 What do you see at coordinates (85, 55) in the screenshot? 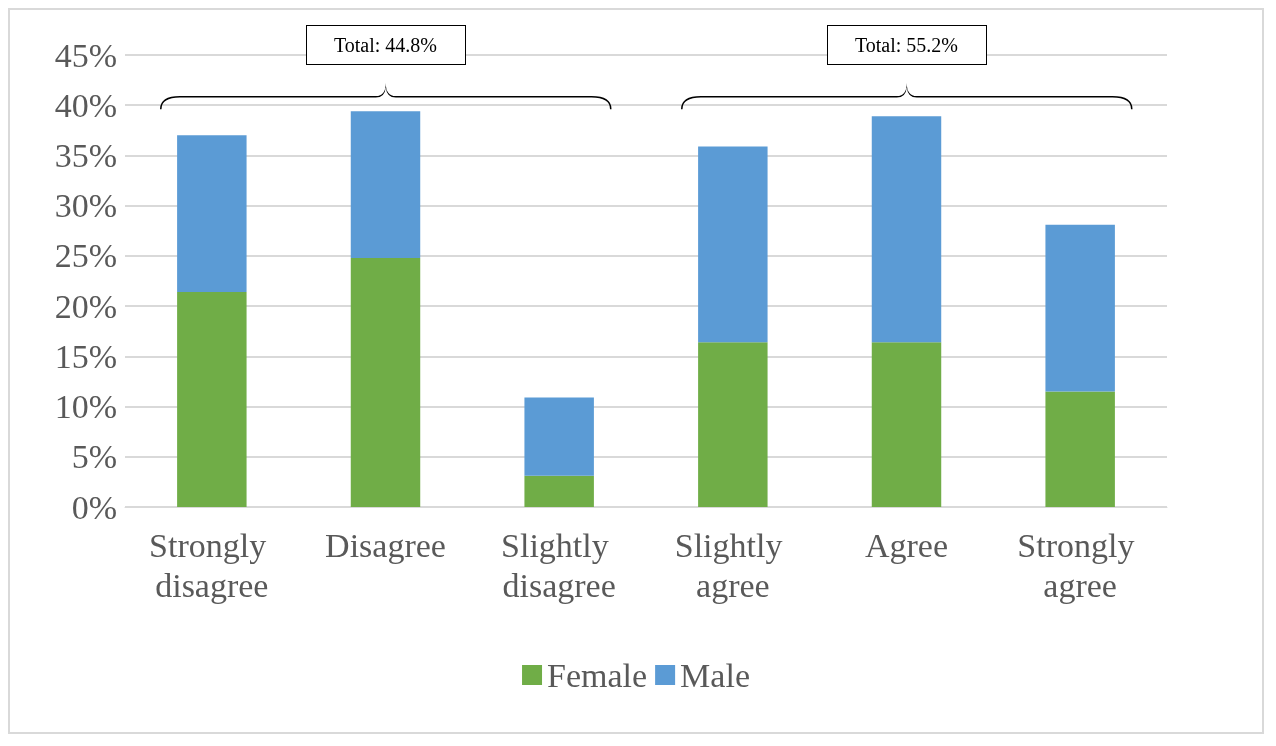
I see `y-tick-label: 45%` at bounding box center [85, 55].